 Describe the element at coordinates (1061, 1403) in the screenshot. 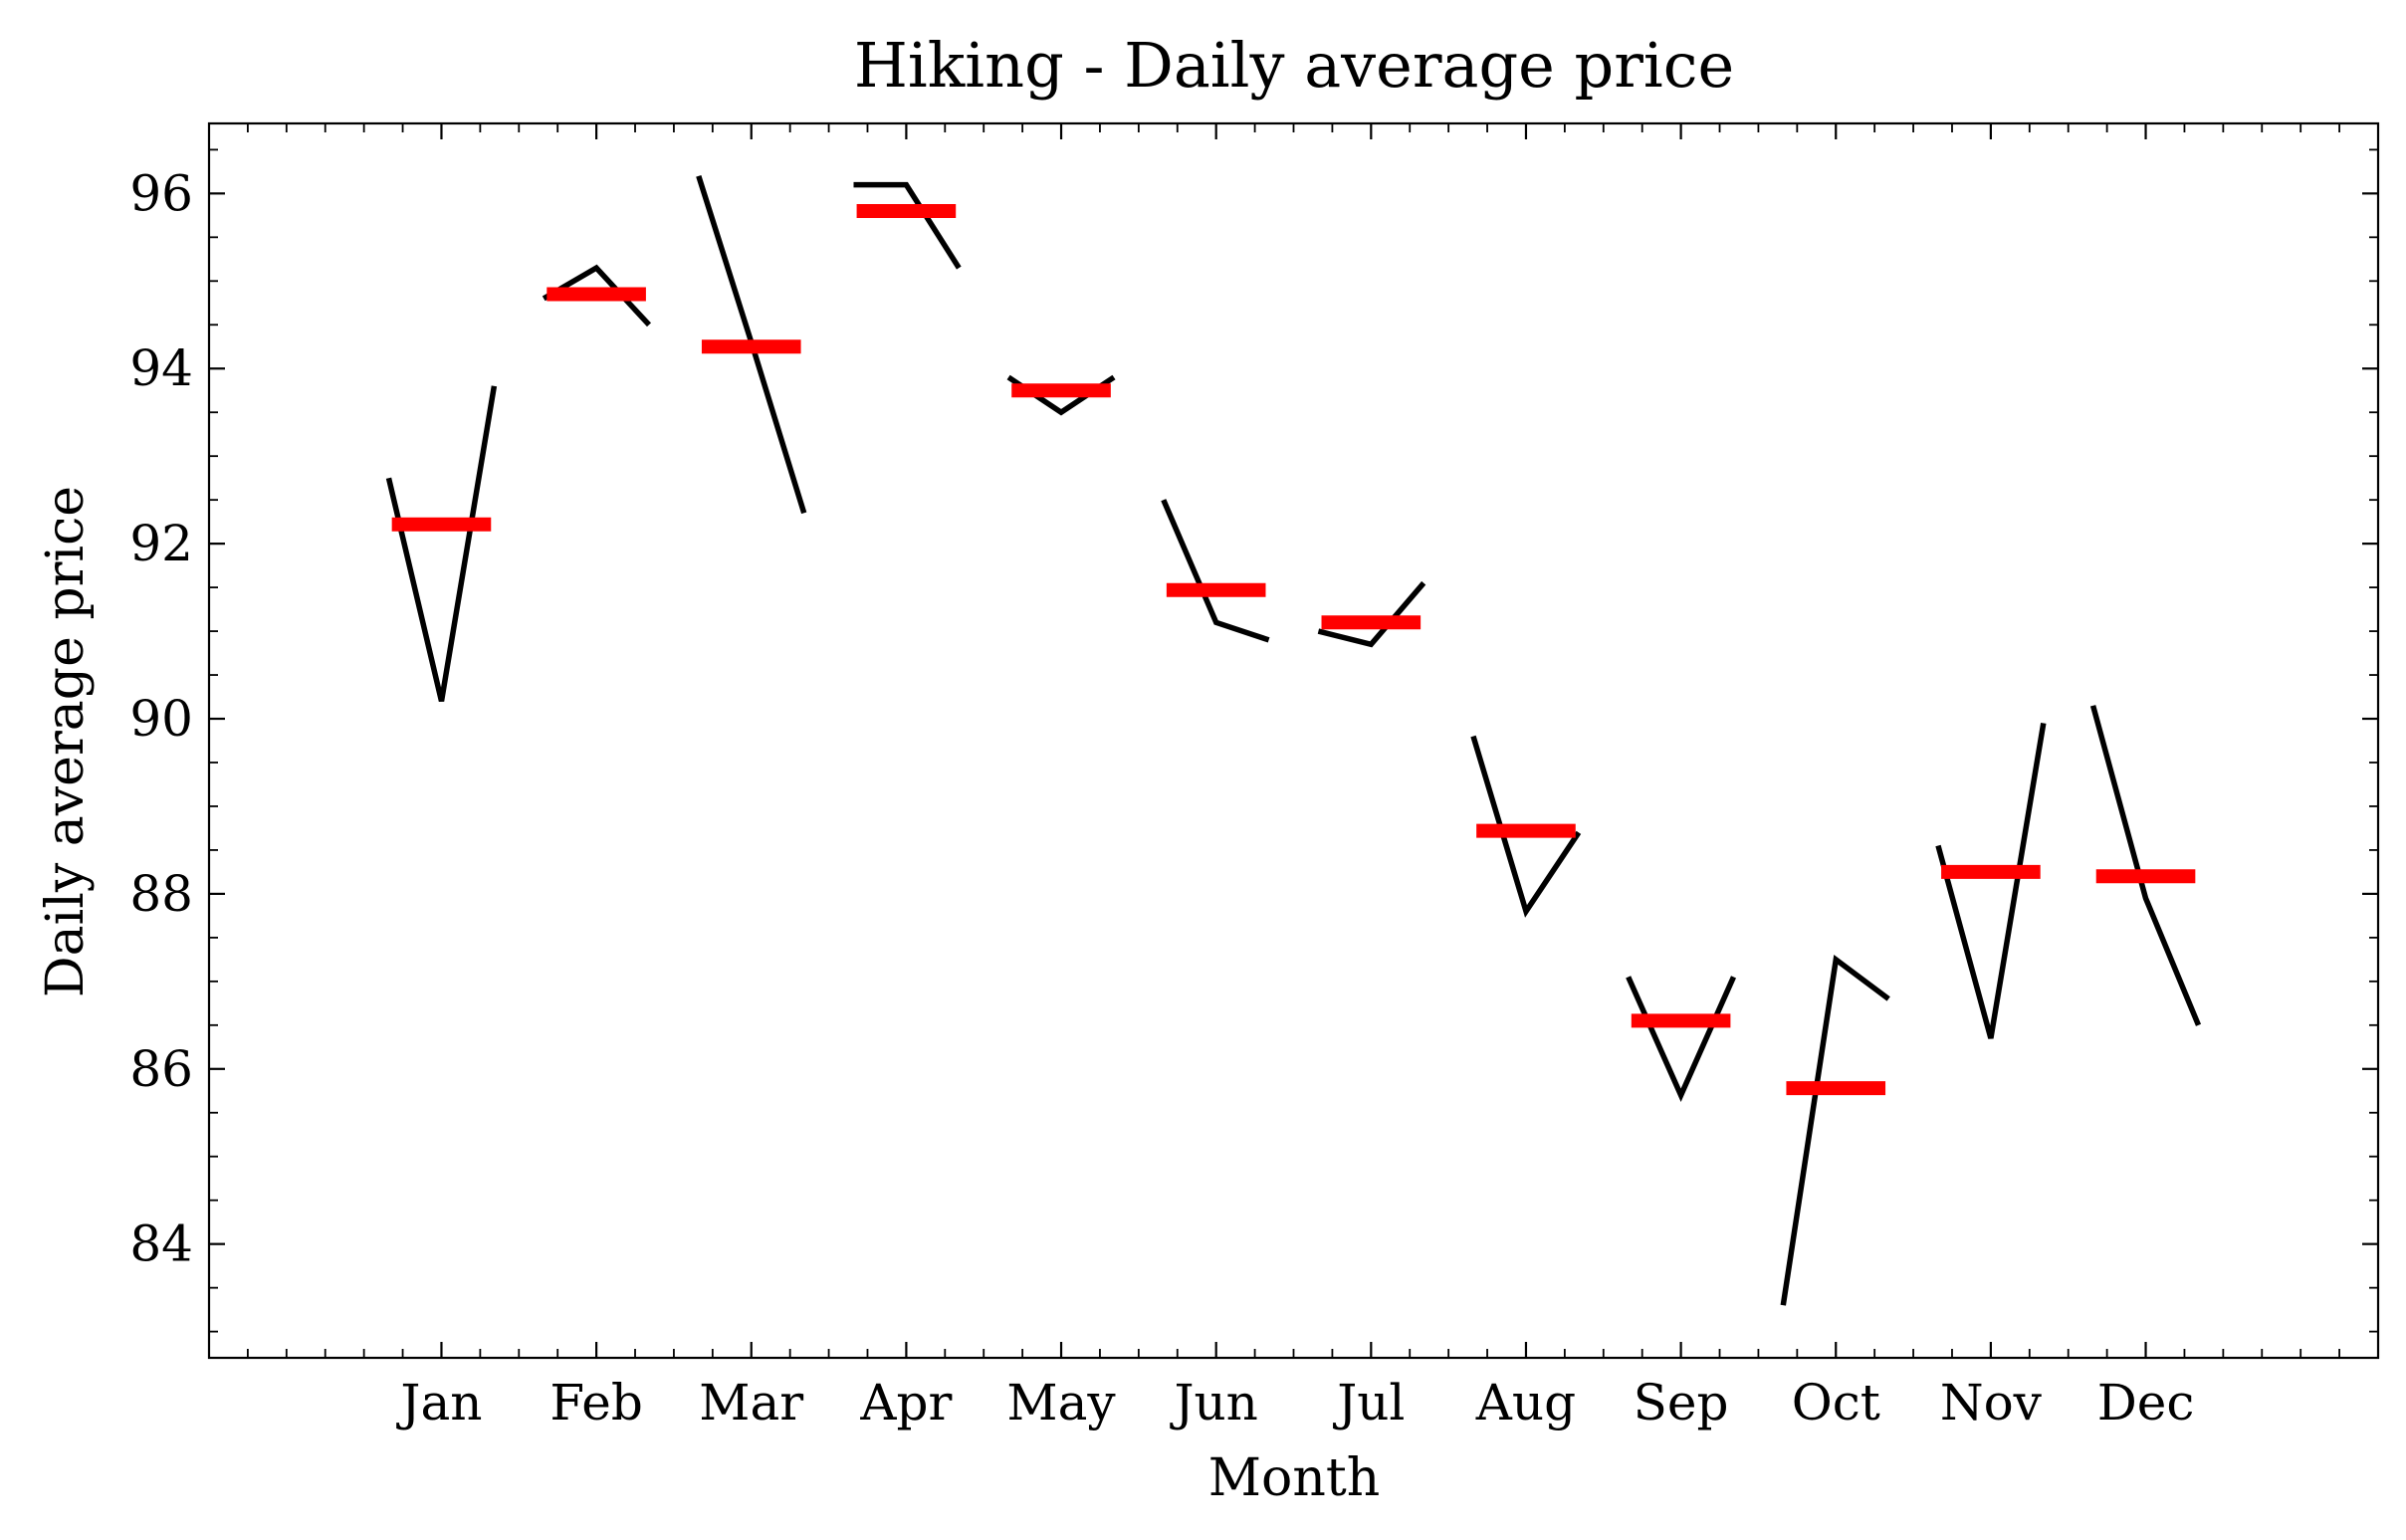

I see `x-tick-label: May` at that location.